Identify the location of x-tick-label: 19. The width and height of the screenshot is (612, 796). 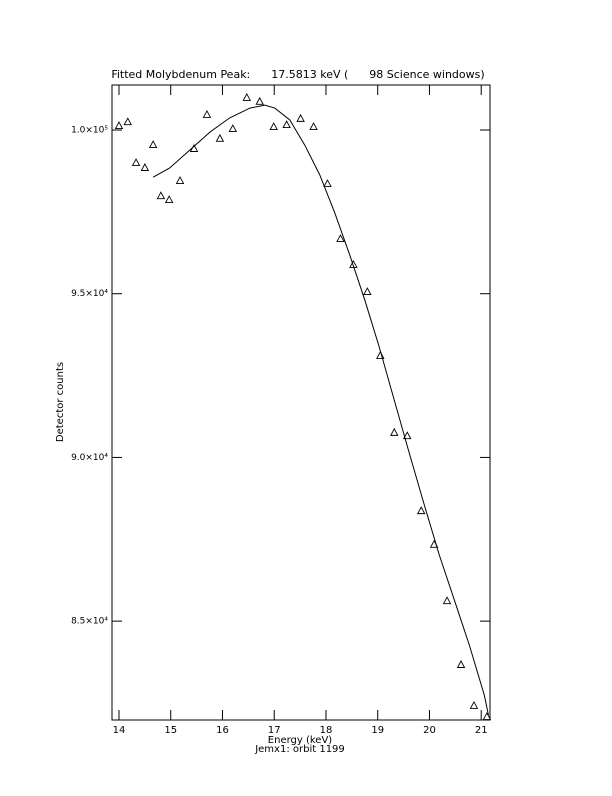
(377, 730).